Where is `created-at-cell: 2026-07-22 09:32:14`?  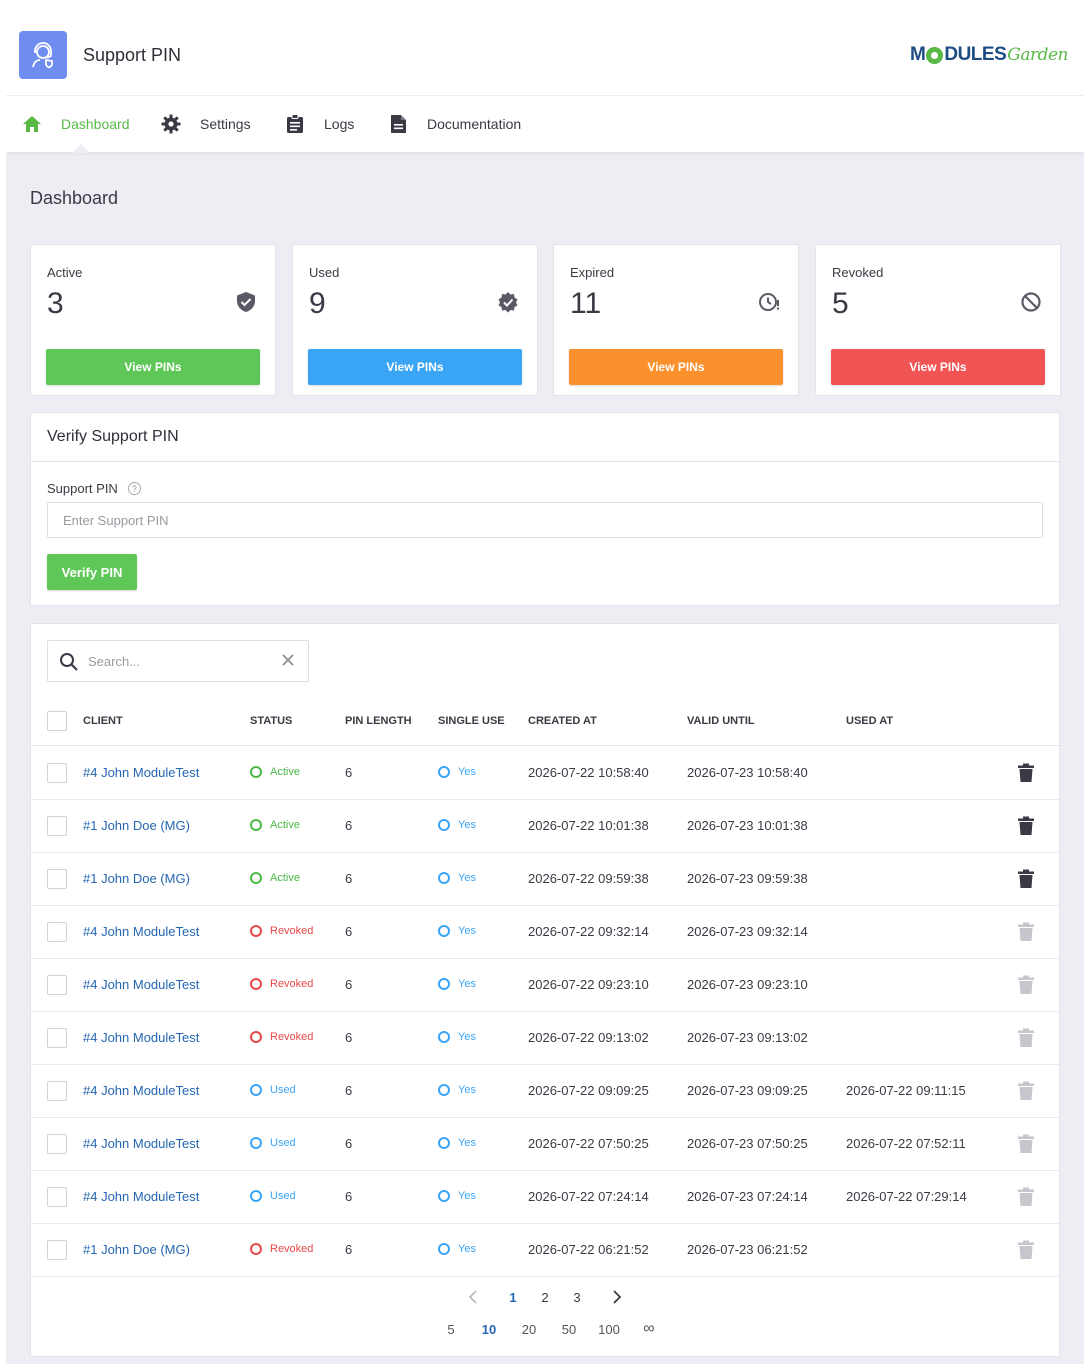 created-at-cell: 2026-07-22 09:32:14 is located at coordinates (588, 931).